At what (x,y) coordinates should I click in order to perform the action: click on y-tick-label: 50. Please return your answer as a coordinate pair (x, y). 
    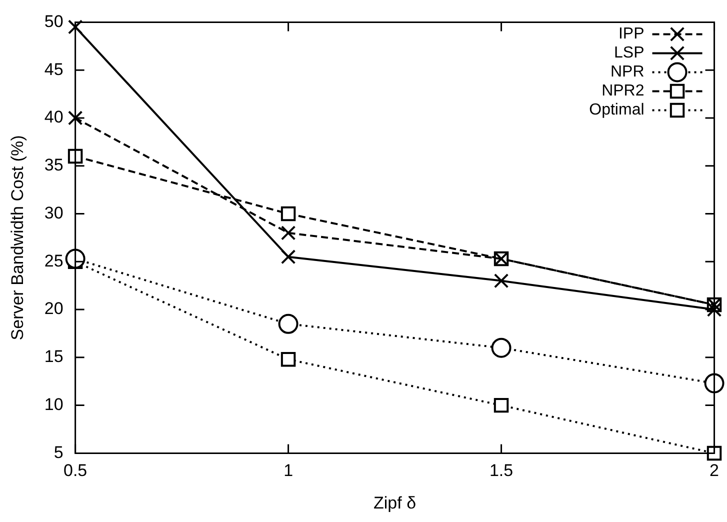
    Looking at the image, I should click on (54, 21).